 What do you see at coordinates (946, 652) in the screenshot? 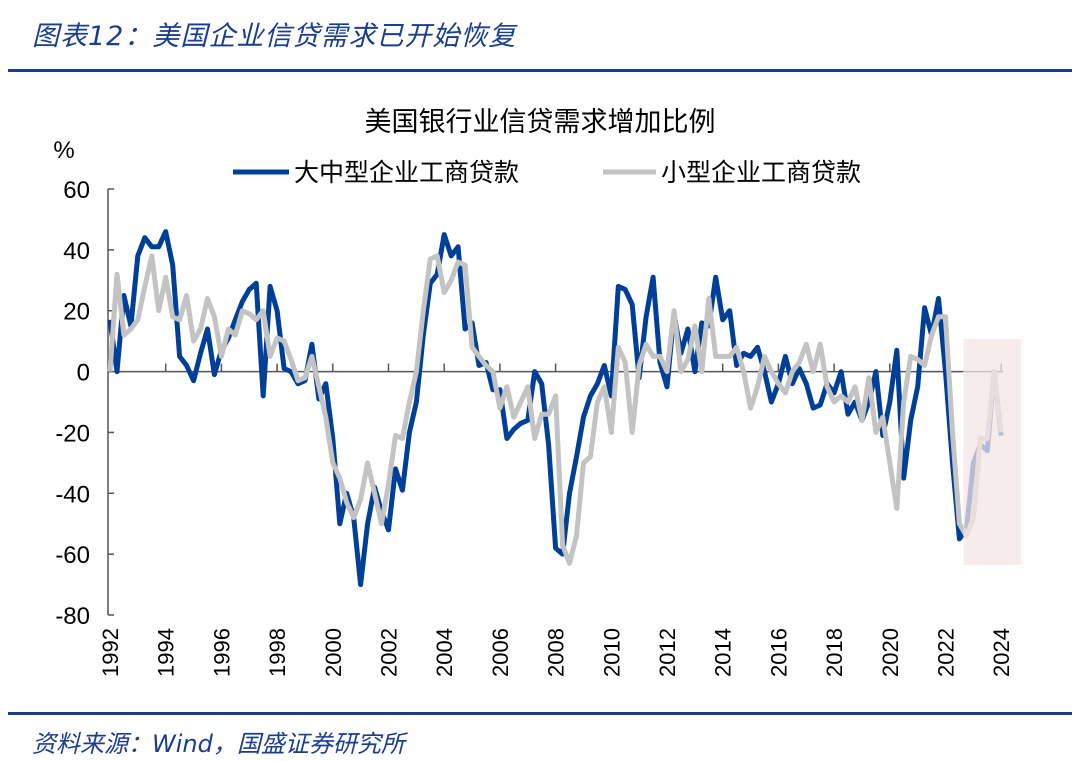
I see `x-tick-label: 2022` at bounding box center [946, 652].